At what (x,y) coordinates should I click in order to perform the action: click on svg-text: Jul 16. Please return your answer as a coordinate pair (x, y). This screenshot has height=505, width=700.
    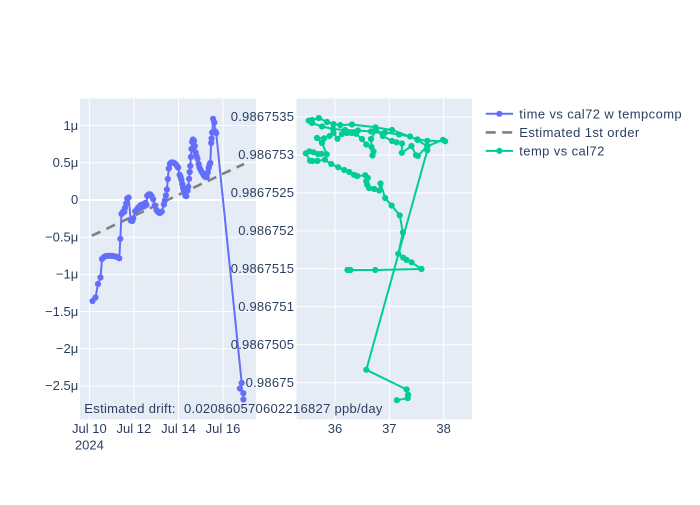
    Looking at the image, I should click on (223, 428).